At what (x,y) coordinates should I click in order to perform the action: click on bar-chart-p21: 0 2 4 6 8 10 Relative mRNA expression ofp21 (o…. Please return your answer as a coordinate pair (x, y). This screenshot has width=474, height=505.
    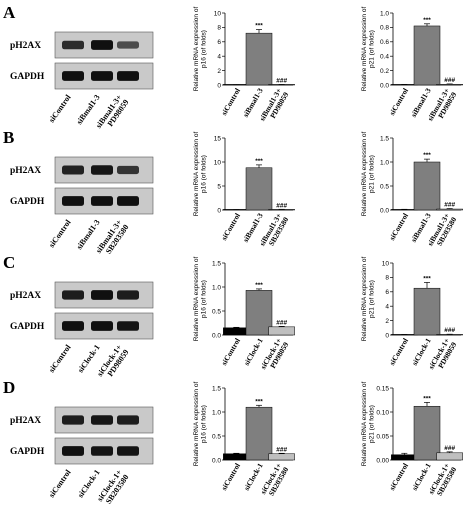
    Looking at the image, I should click on (412, 314).